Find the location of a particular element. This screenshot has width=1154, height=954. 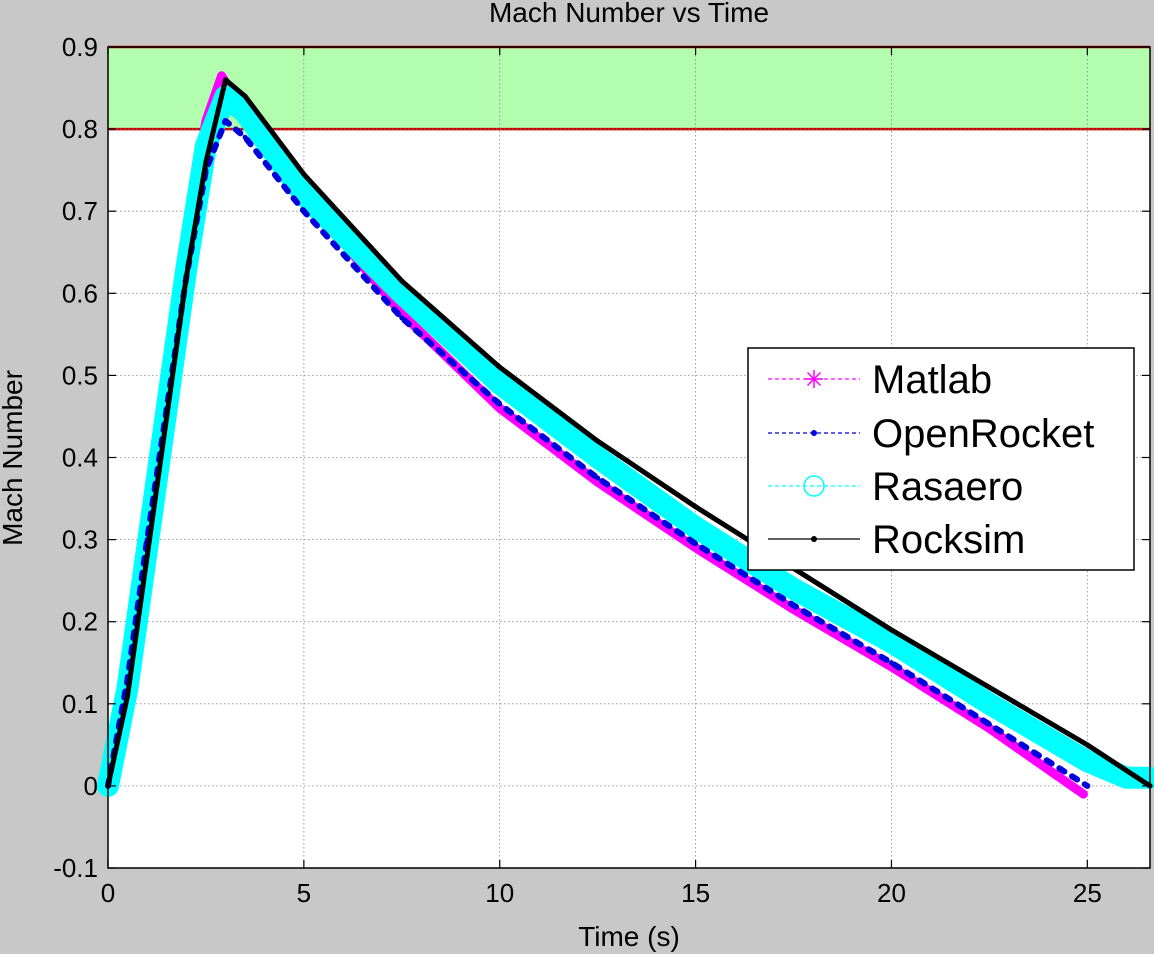

y-tick-label: 0.3 is located at coordinates (80, 540).